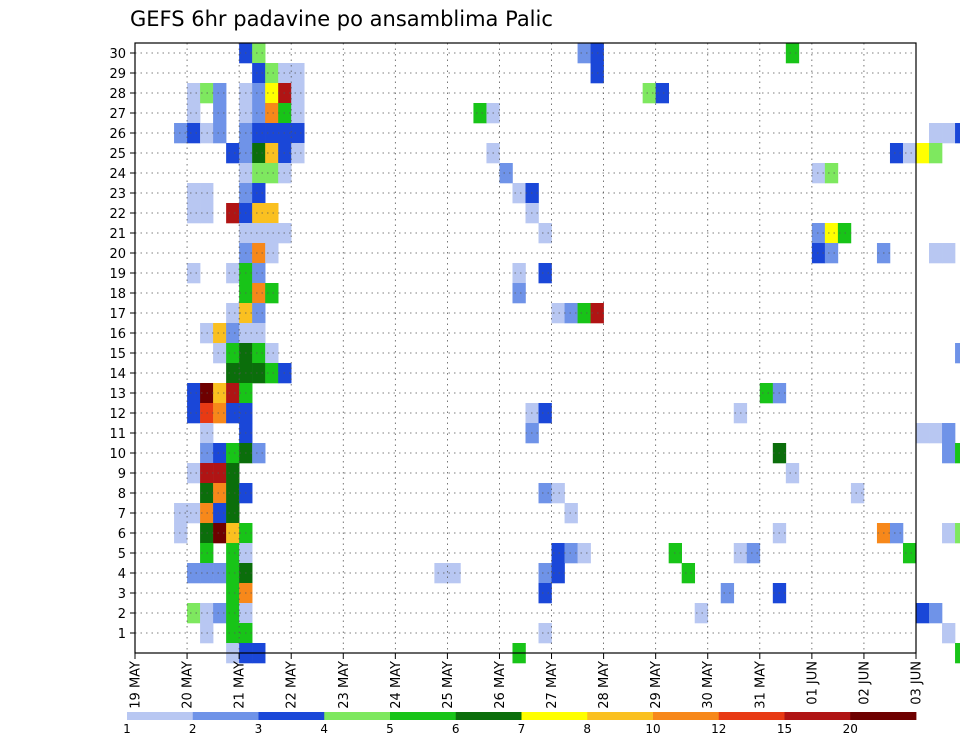 This screenshot has width=960, height=746. What do you see at coordinates (708, 685) in the screenshot?
I see `x-tick-label: 30 MAY` at bounding box center [708, 685].